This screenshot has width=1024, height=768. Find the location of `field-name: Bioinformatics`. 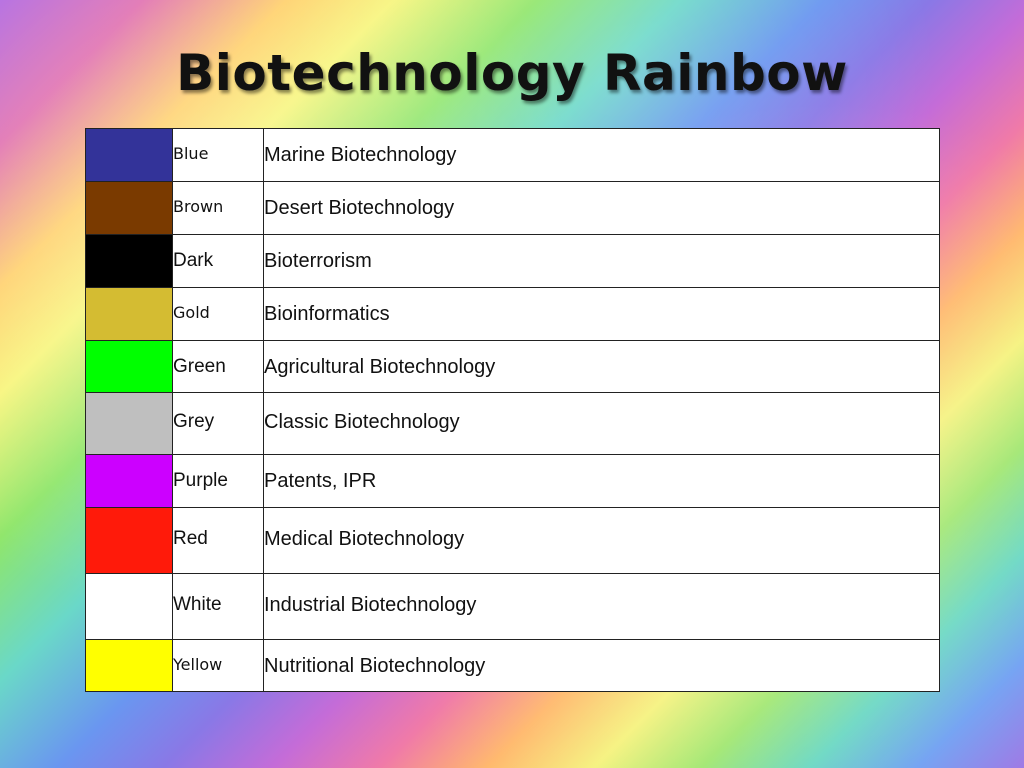

field-name: Bioinformatics is located at coordinates (327, 314).